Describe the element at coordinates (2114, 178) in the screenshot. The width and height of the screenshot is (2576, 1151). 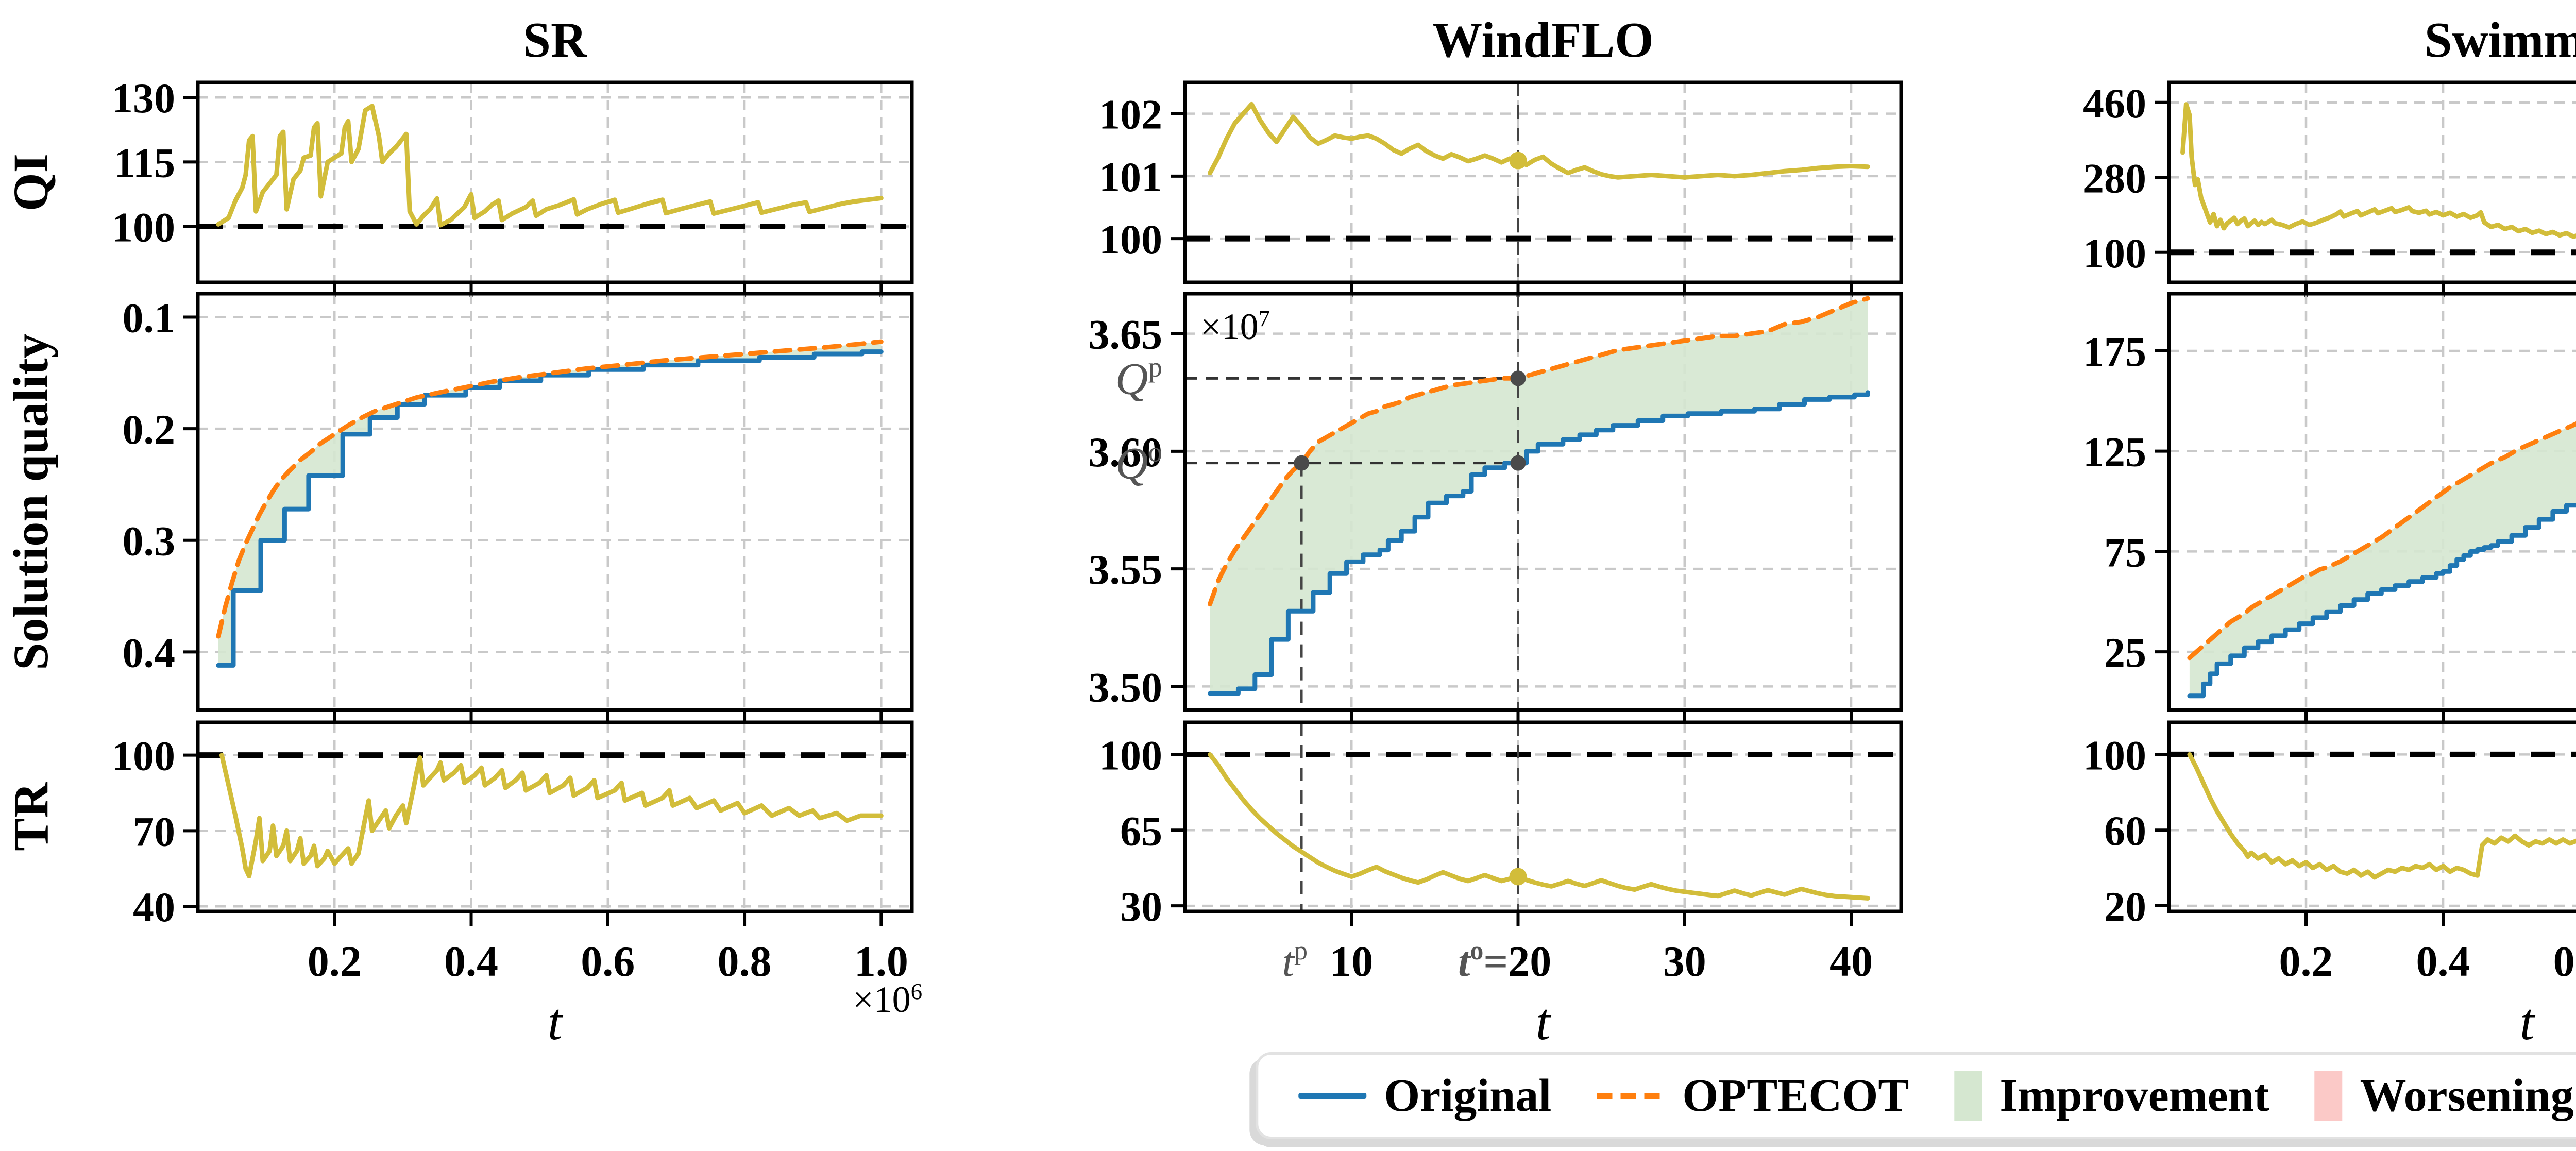
I see `svg-text: 280` at that location.